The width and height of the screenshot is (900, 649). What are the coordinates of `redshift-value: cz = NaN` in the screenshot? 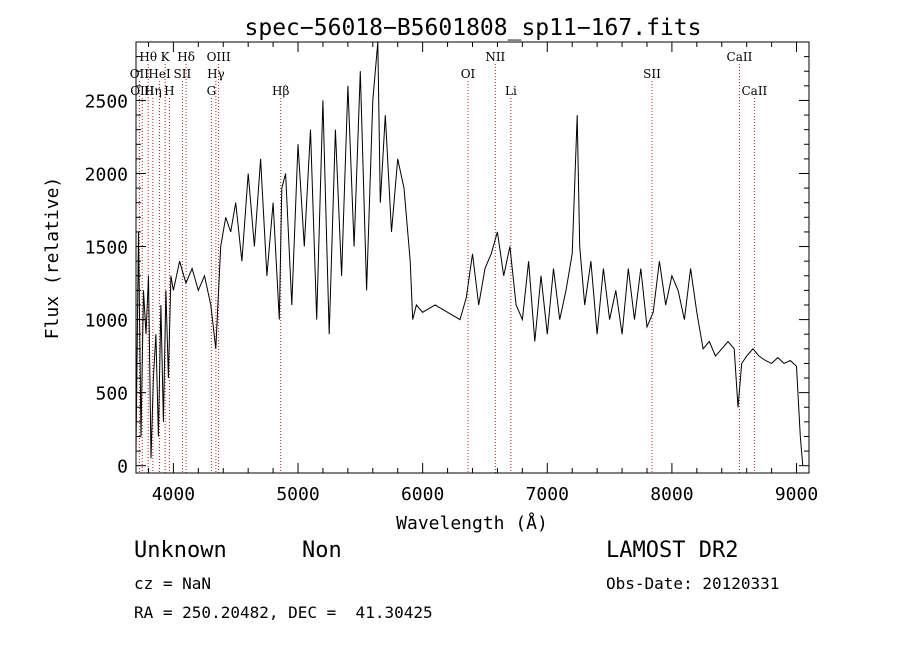 It's located at (173, 583).